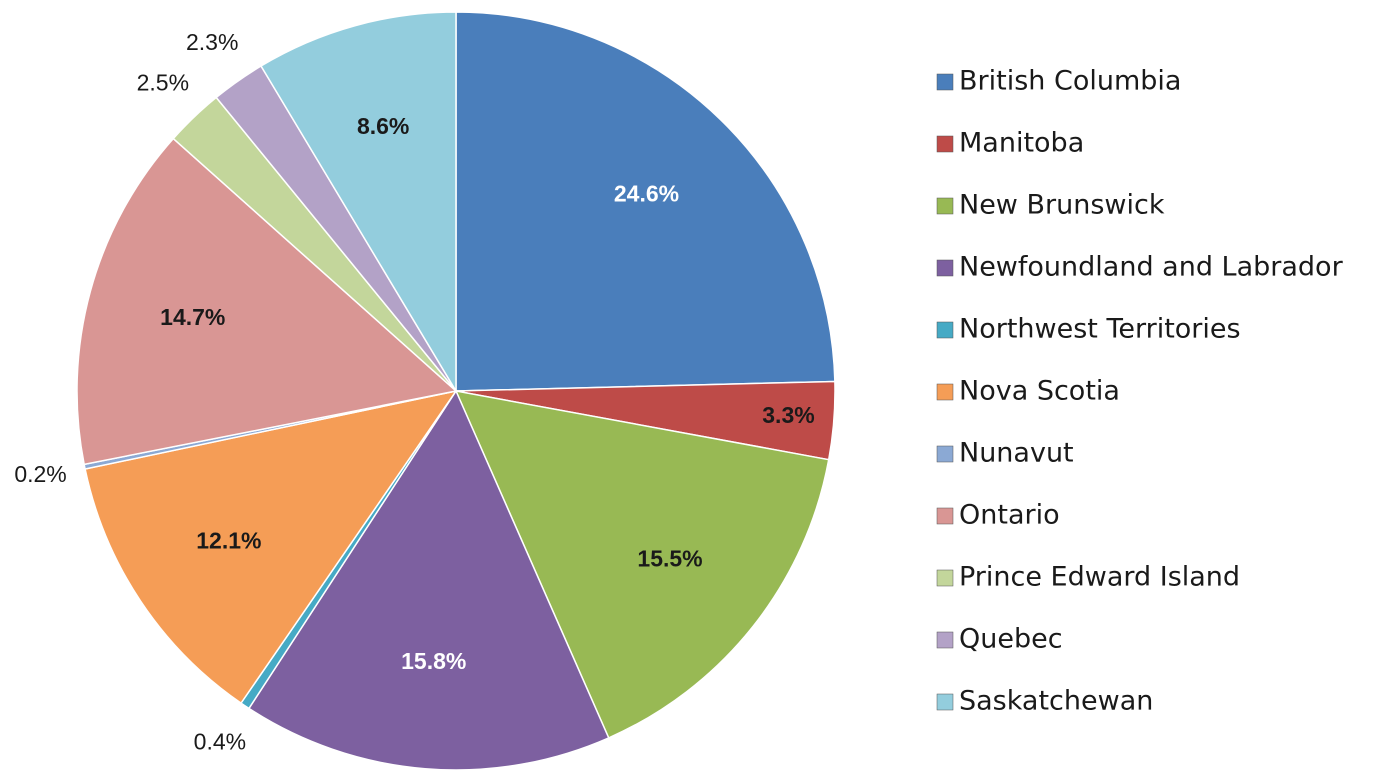 Image resolution: width=1379 pixels, height=772 pixels. I want to click on legend-label: Northwest Territories, so click(1100, 329).